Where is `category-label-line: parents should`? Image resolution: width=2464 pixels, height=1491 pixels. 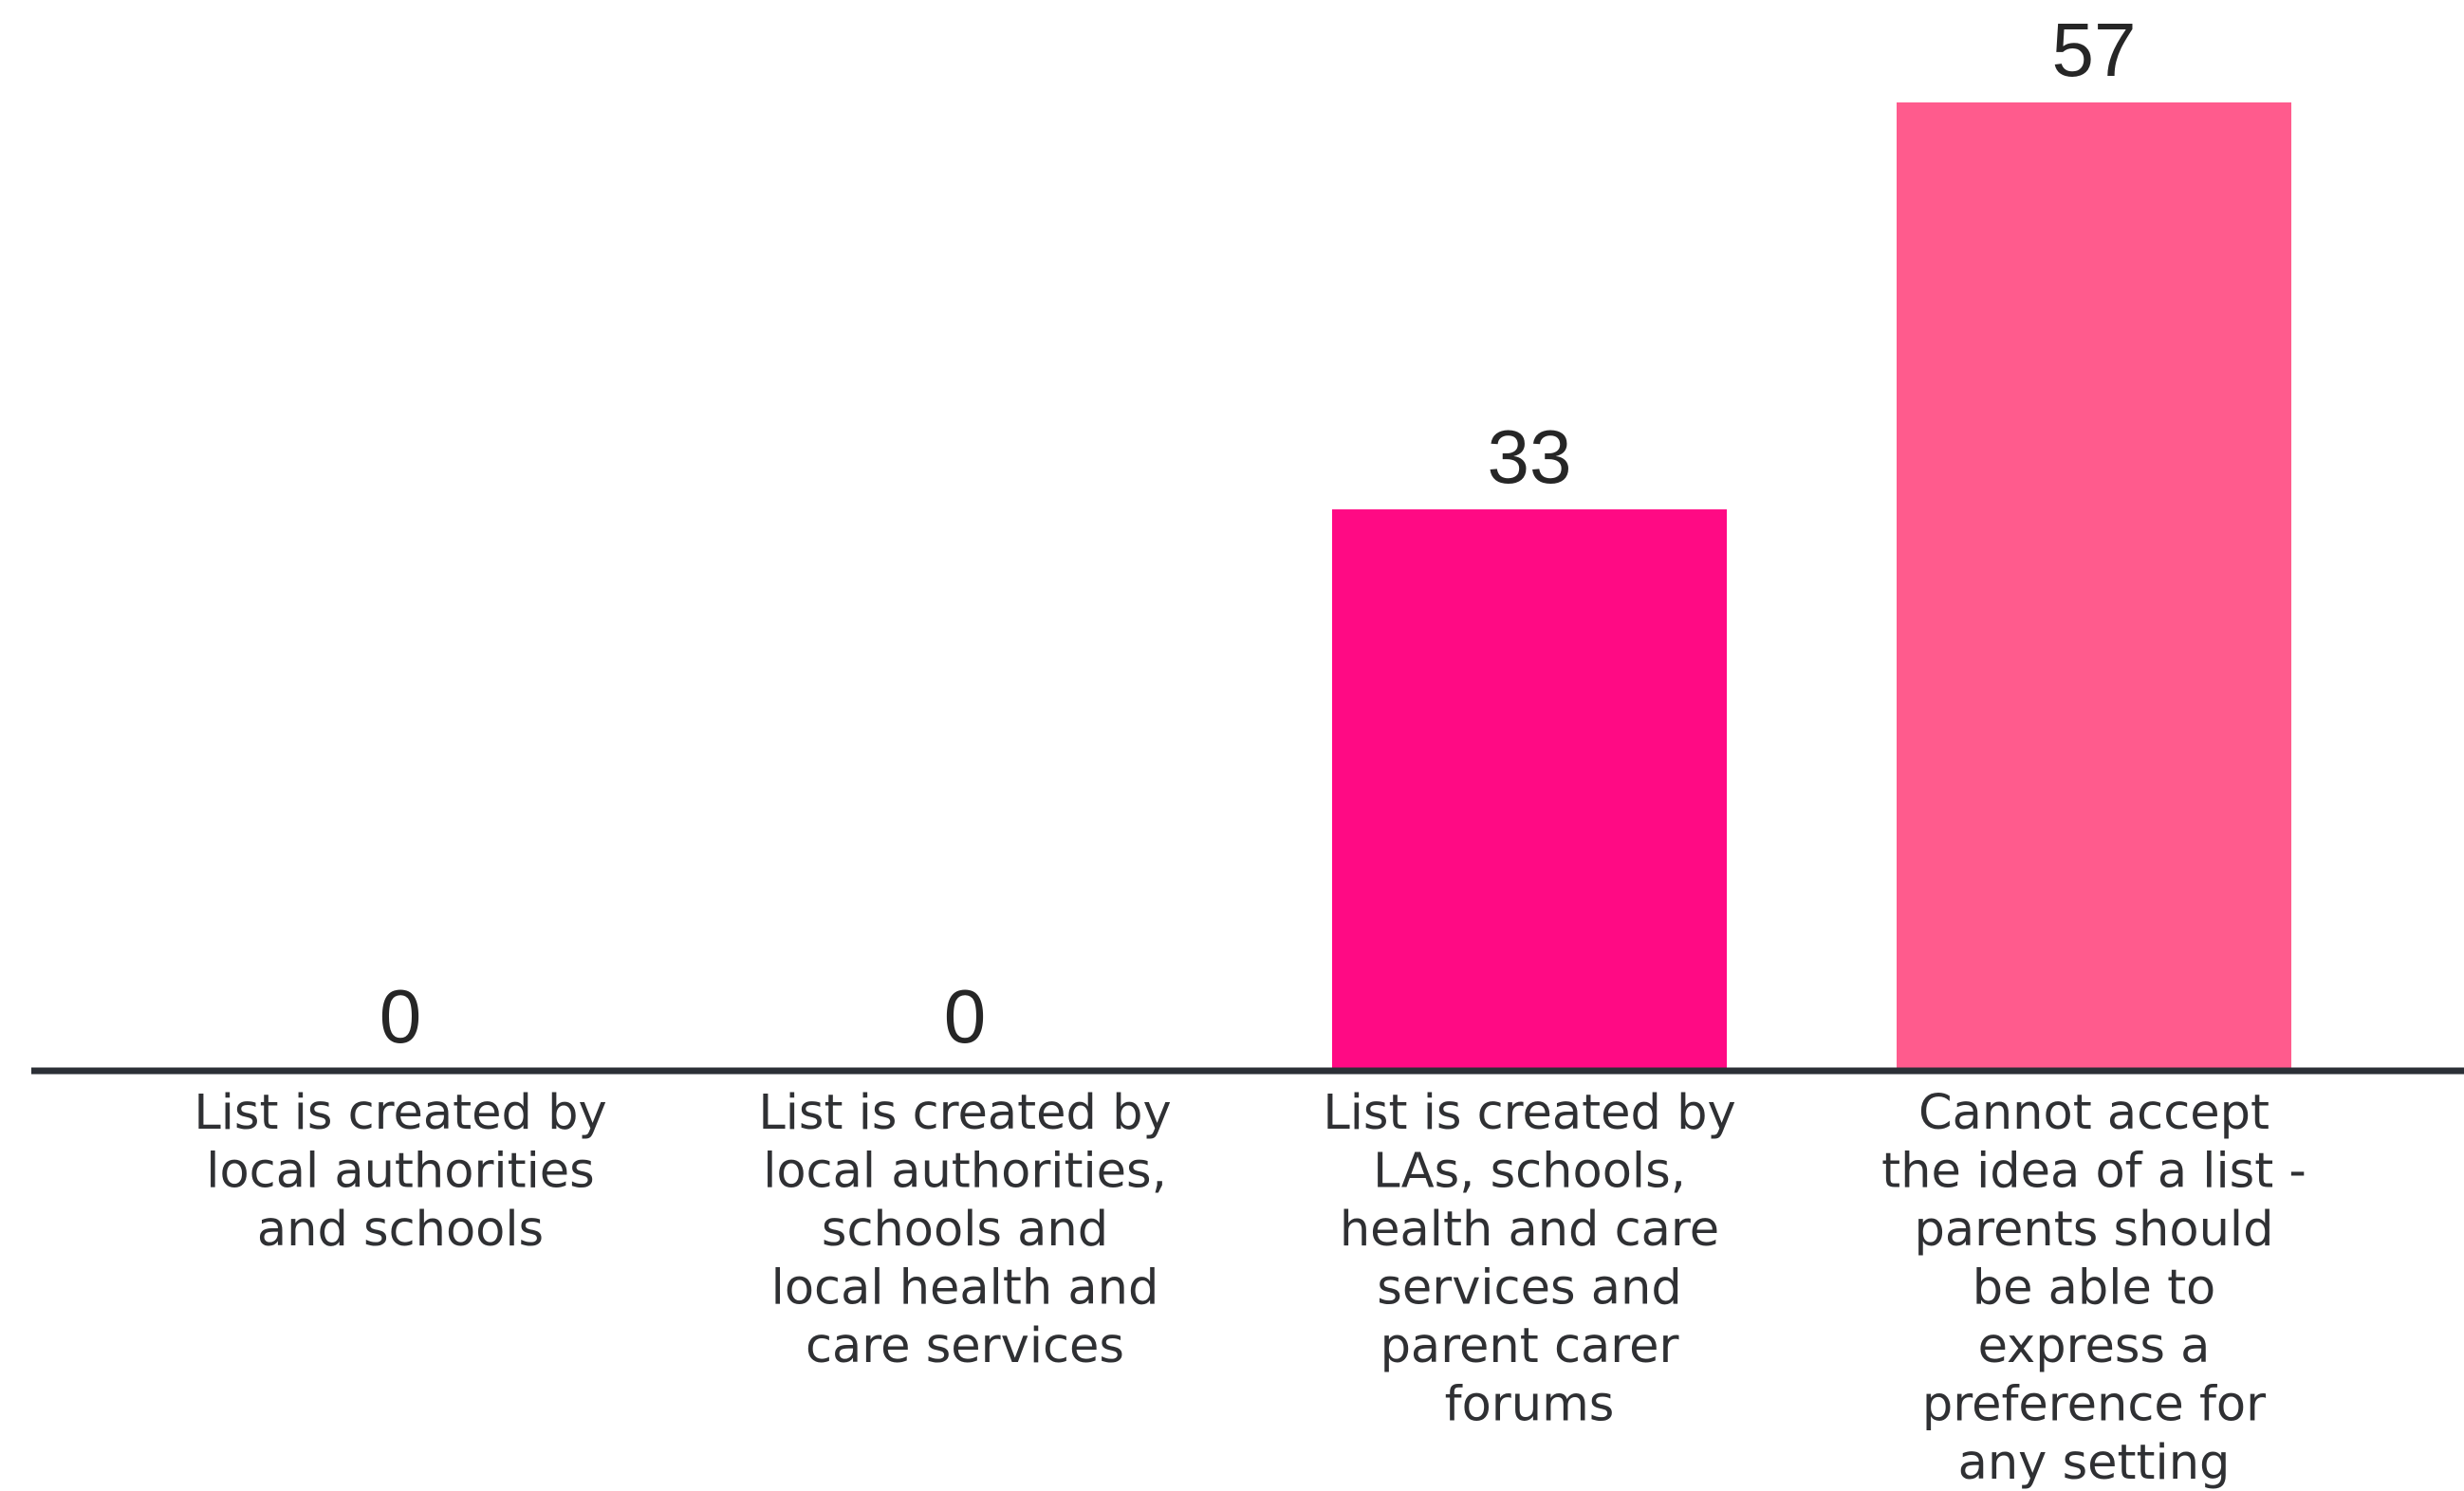
category-label-line: parents should is located at coordinates (2094, 1230).